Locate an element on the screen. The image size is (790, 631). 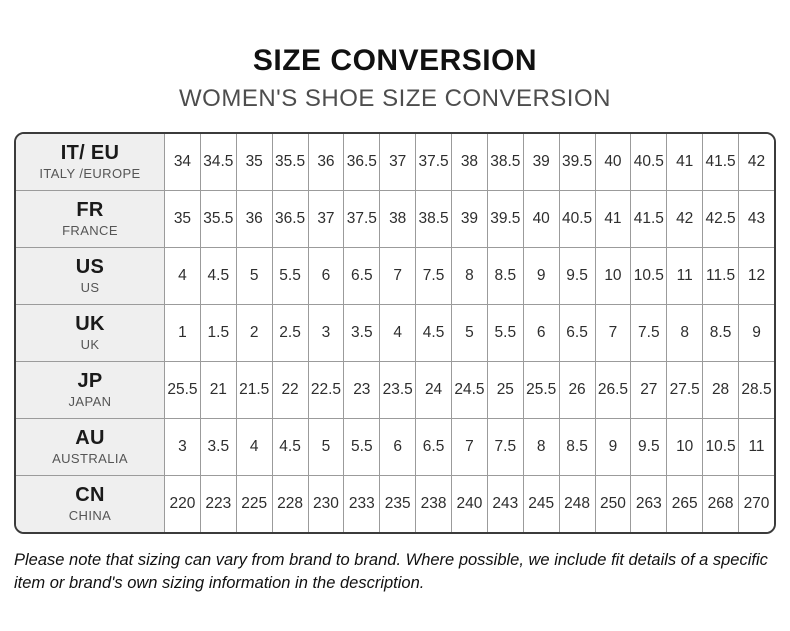
row-header-region: US is located at coordinates (90, 288).